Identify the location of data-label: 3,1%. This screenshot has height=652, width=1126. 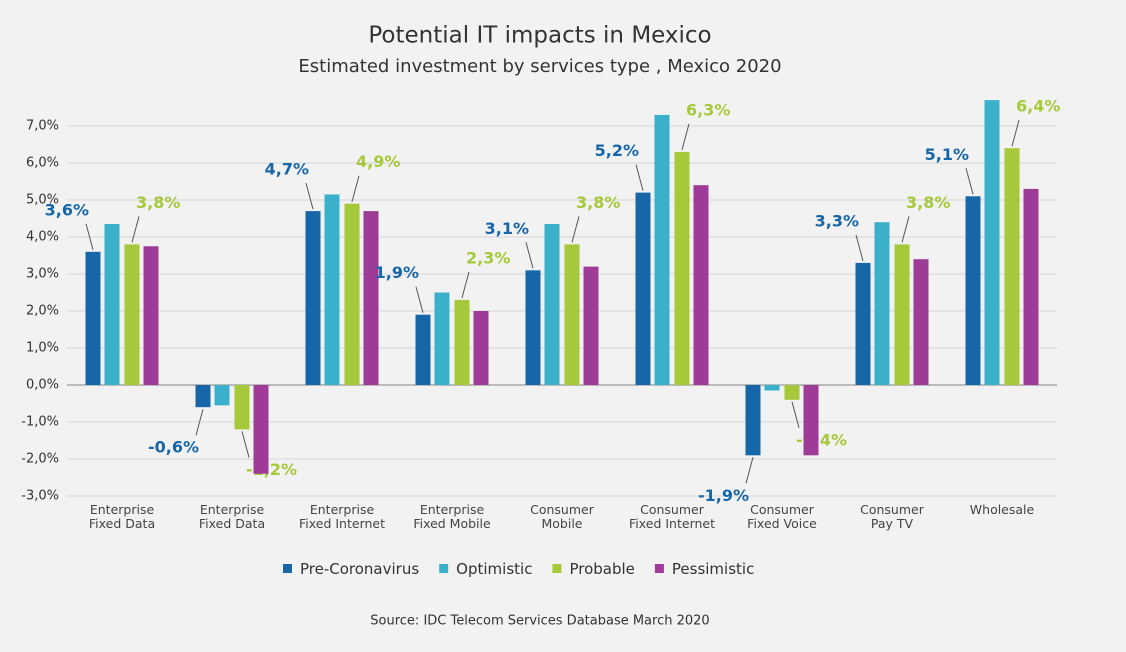
(507, 228).